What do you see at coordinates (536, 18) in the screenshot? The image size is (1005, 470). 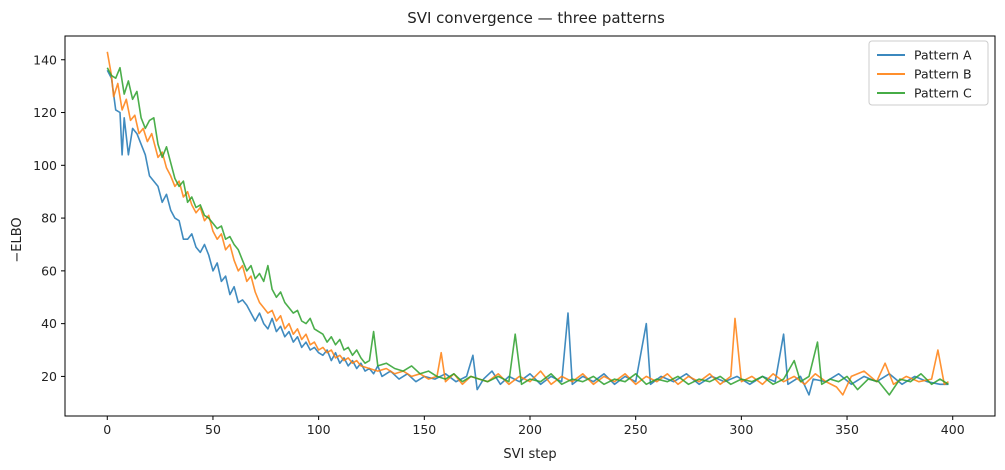 I see `chart-title: SVI convergence — three patterns` at bounding box center [536, 18].